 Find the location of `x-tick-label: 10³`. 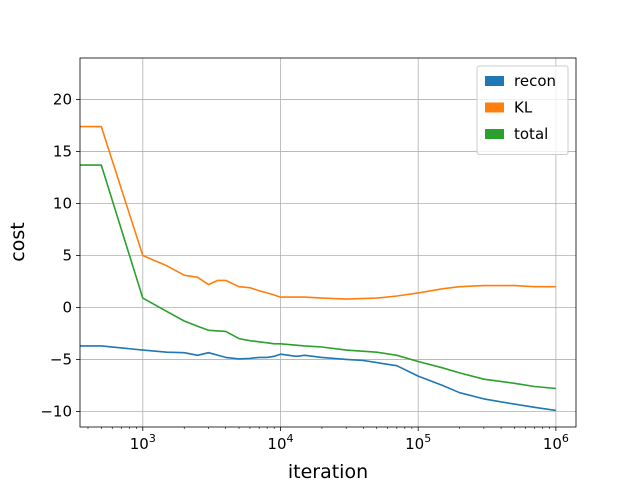

x-tick-label: 10³ is located at coordinates (143, 442).